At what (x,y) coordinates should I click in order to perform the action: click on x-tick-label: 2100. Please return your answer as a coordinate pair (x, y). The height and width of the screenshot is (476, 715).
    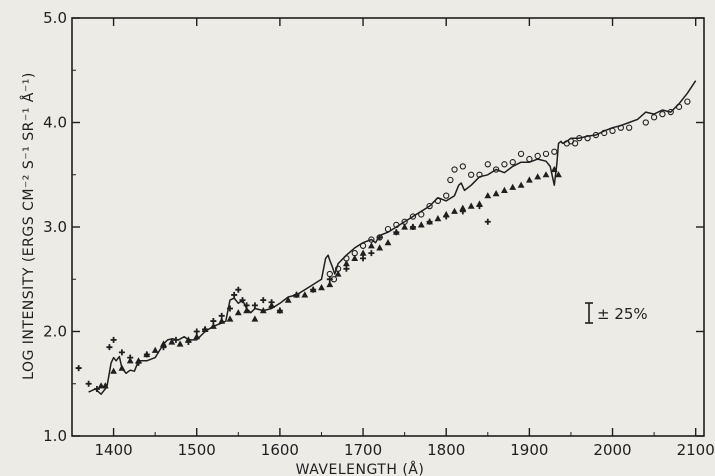
    Looking at the image, I should click on (696, 450).